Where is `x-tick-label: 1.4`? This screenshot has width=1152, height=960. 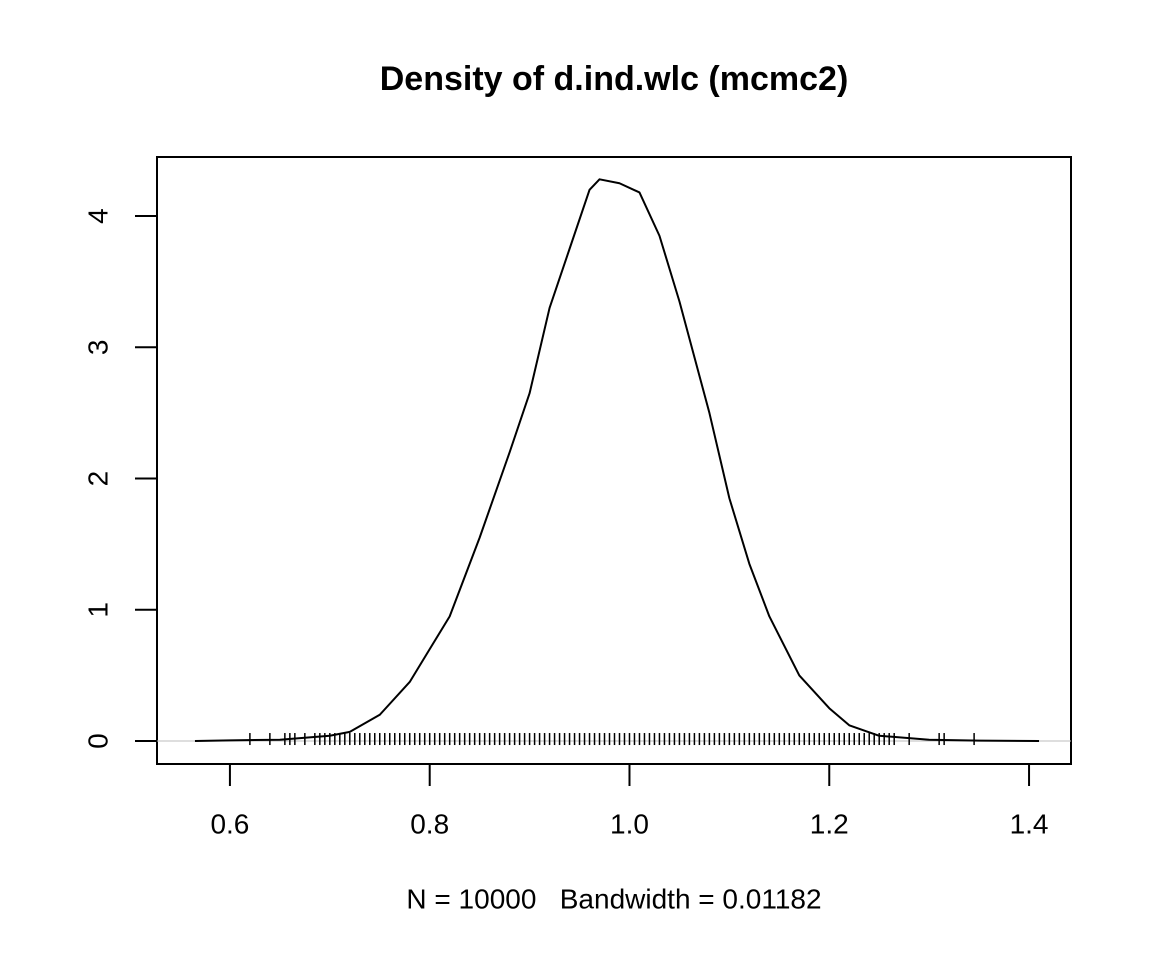
x-tick-label: 1.4 is located at coordinates (1029, 823).